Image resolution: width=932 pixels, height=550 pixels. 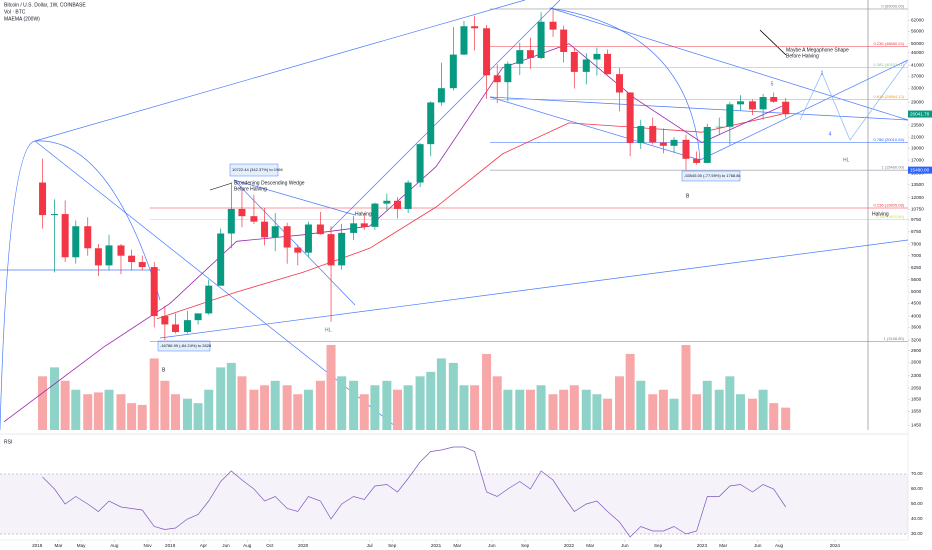 What do you see at coordinates (917, 533) in the screenshot?
I see `rsi-tick-label: 30.00` at bounding box center [917, 533].